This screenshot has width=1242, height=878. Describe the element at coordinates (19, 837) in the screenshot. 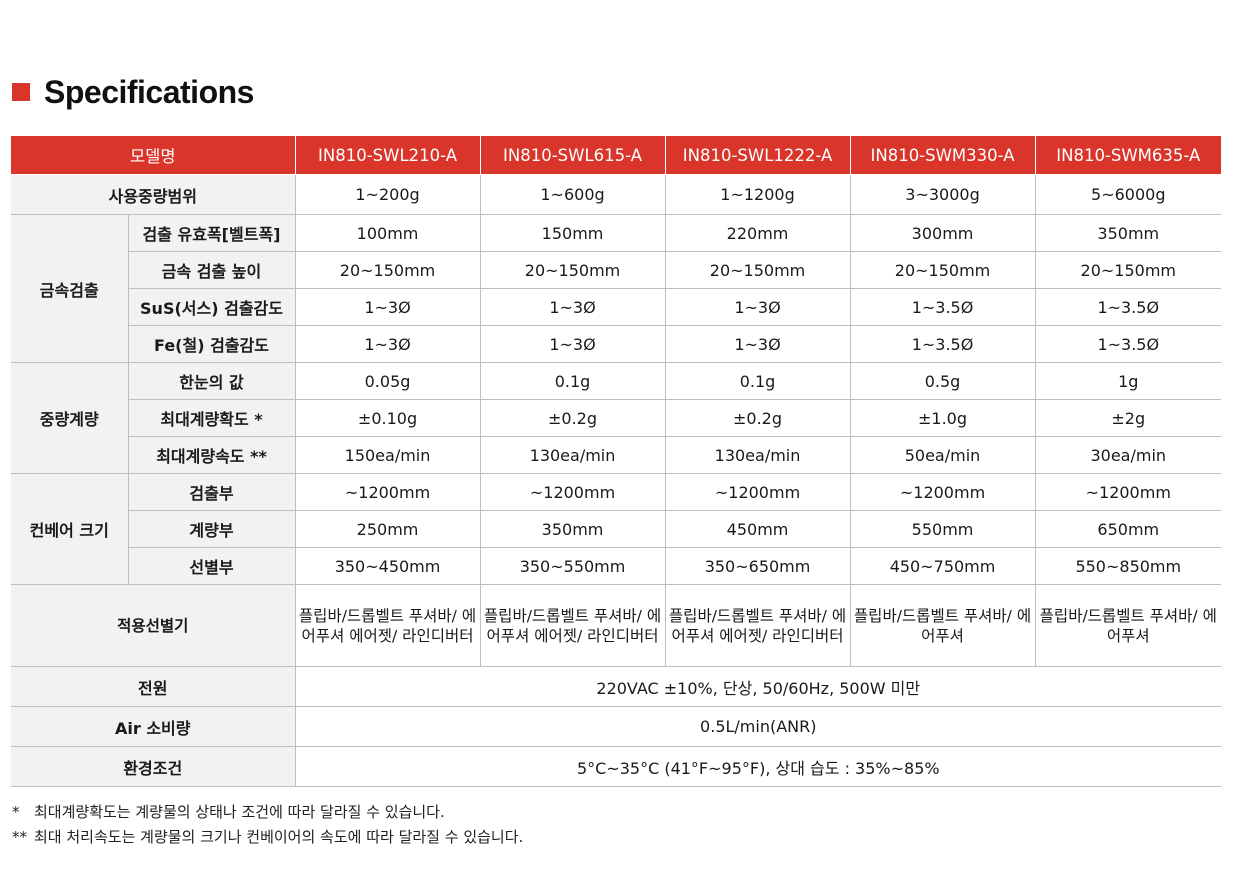

I see `footnote-mark: **` at that location.